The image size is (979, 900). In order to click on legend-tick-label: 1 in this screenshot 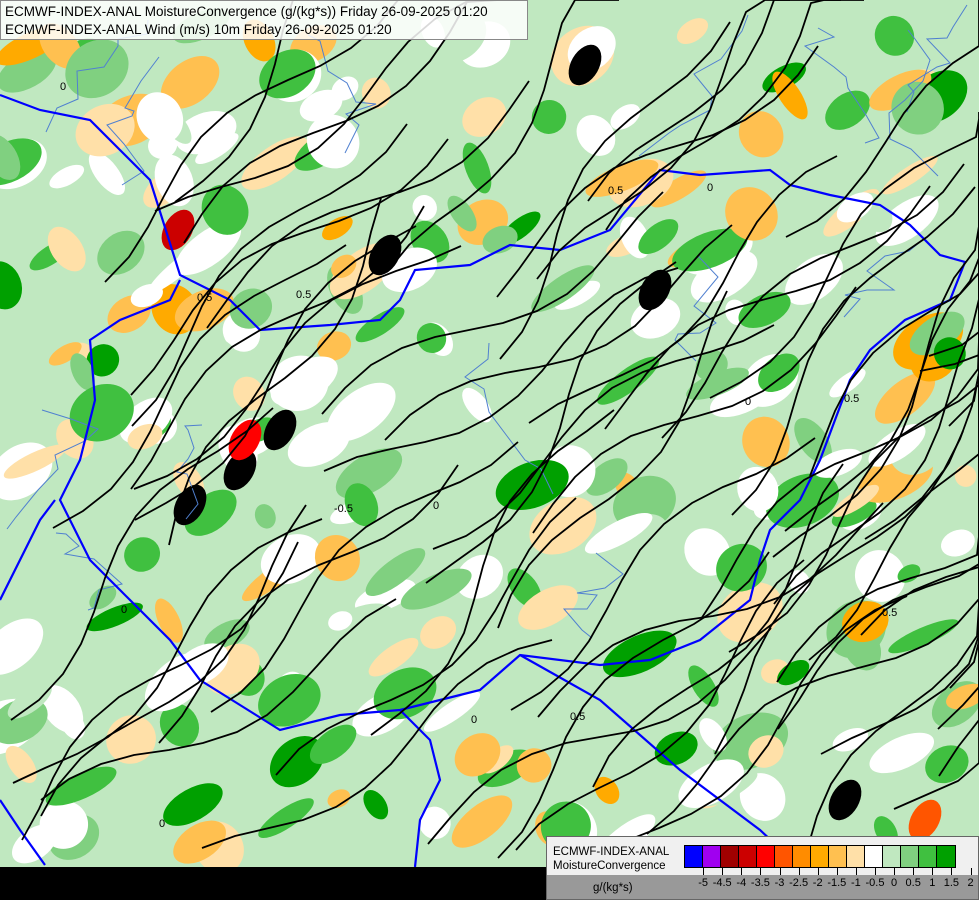, I will do `click(932, 883)`.